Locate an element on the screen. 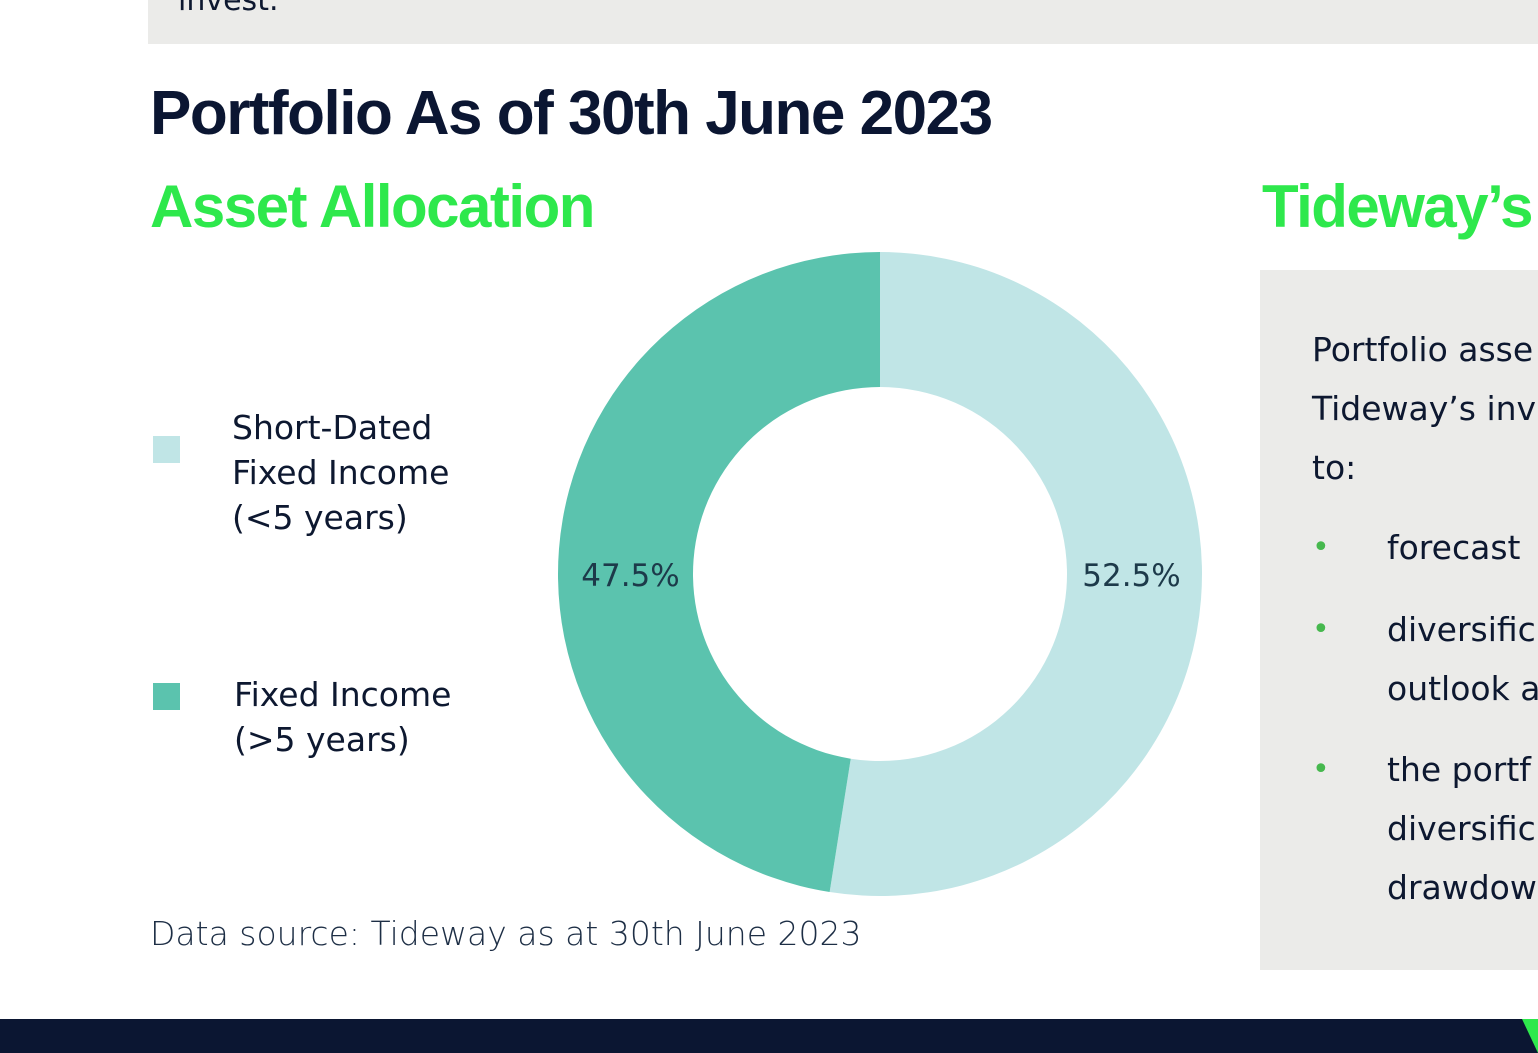 The image size is (1538, 1053). bullet-text: the portf diversific drawdow is located at coordinates (1462, 828).